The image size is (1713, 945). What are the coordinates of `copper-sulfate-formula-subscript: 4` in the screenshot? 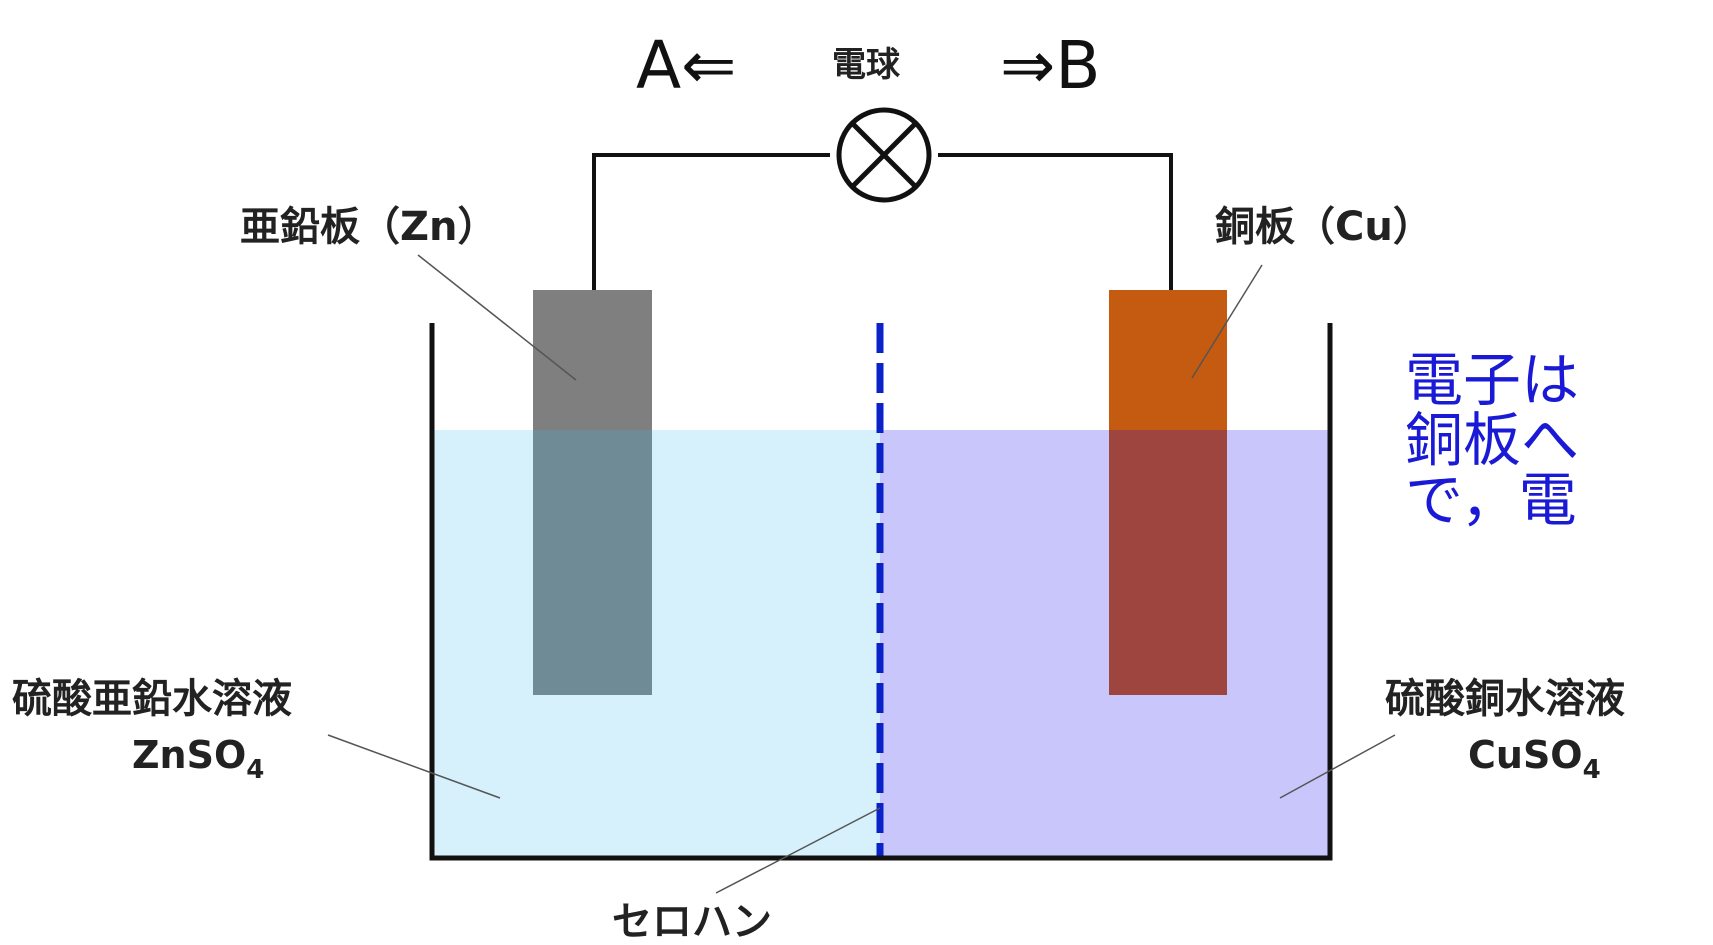 It's located at (1592, 770).